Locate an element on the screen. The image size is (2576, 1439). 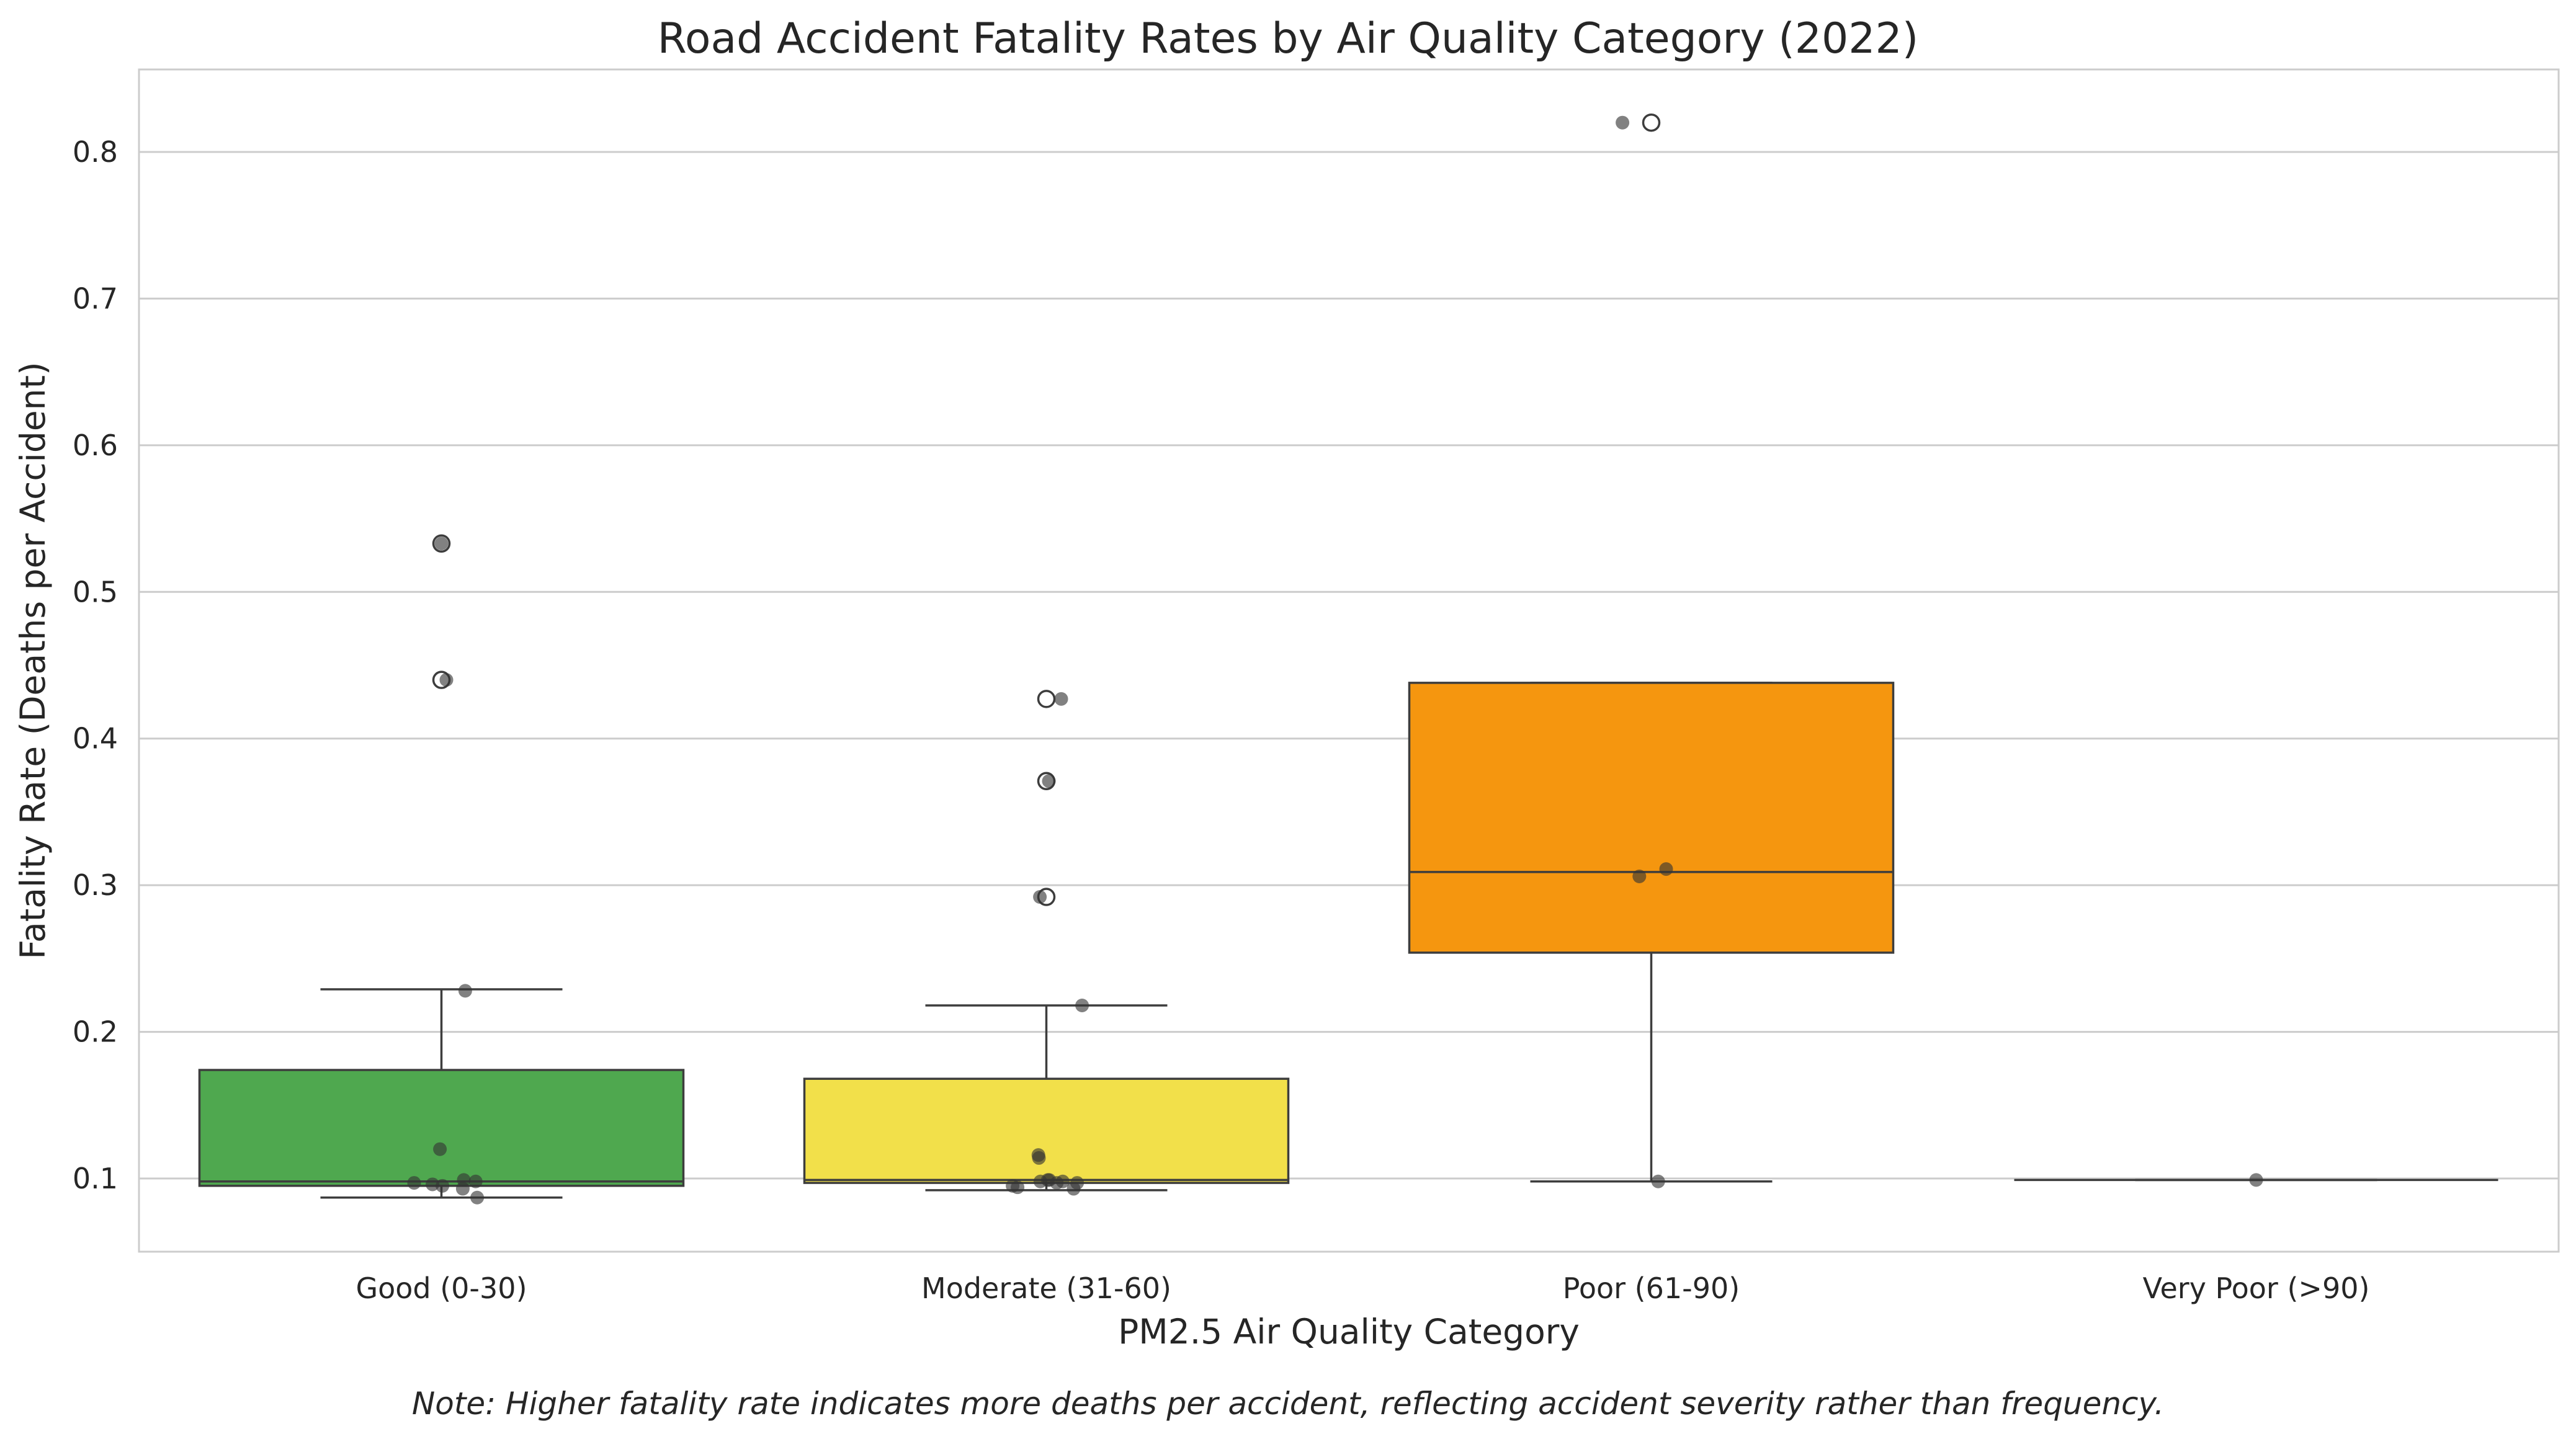
x-tick-label-1: Moderate (31-60) is located at coordinates (1046, 1289).